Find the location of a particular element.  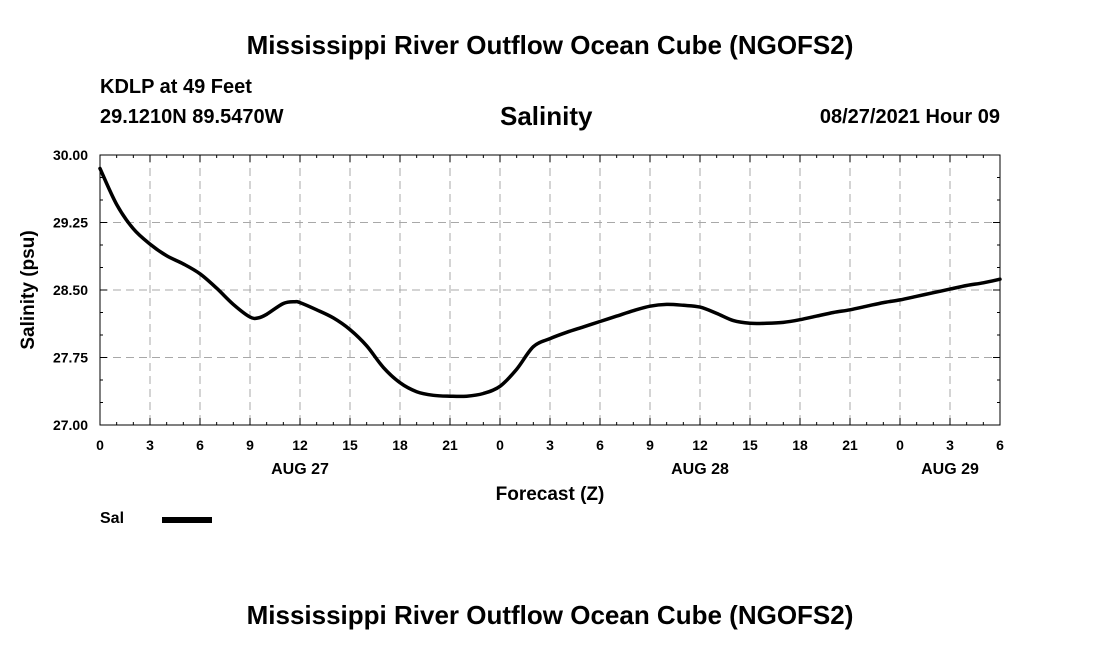

y-tick-label: 27.00 is located at coordinates (70, 425).